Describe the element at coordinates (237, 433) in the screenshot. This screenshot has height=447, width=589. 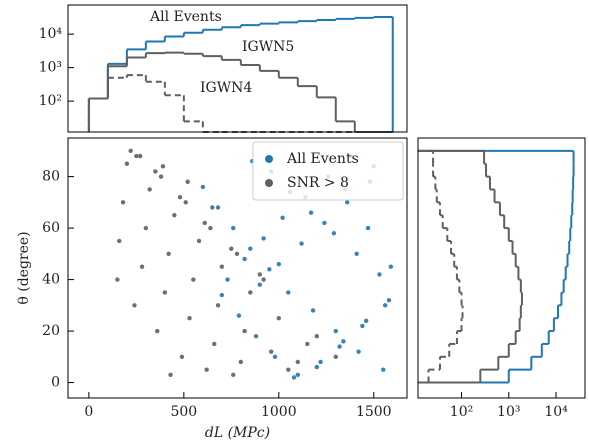
I see `x-axis-label: dL (MPc)` at that location.